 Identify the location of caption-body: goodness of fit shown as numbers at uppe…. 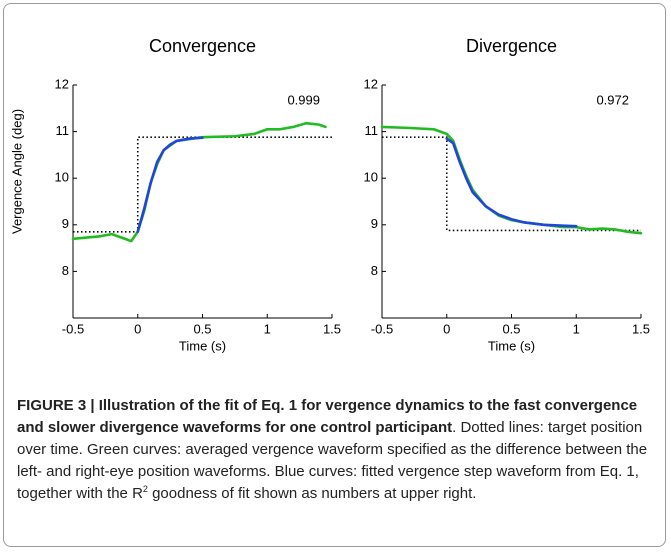
(312, 493).